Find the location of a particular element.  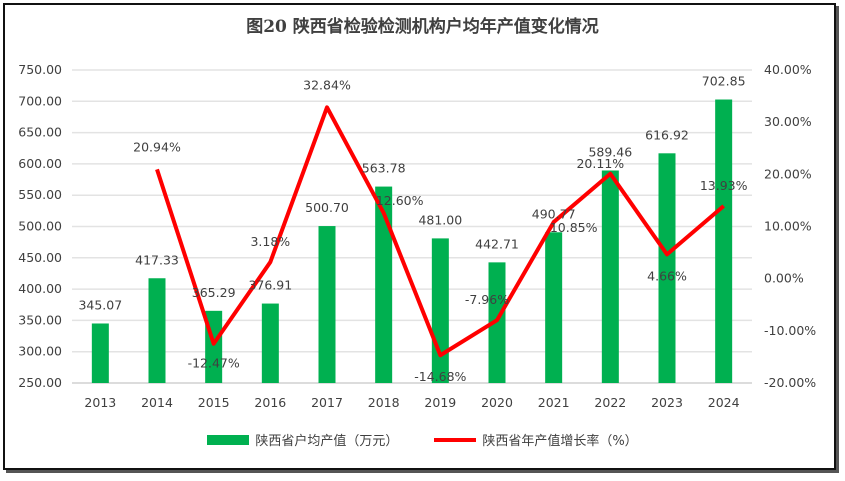

x-tick-label: 2014 is located at coordinates (157, 402).